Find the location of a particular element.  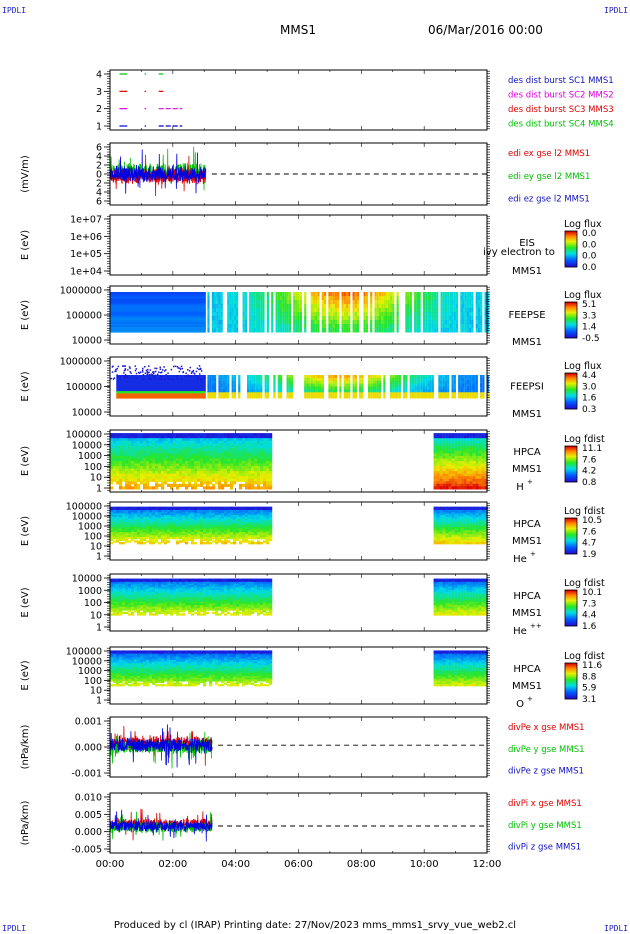

feeps-e-cell is located at coordinates (158, 319).